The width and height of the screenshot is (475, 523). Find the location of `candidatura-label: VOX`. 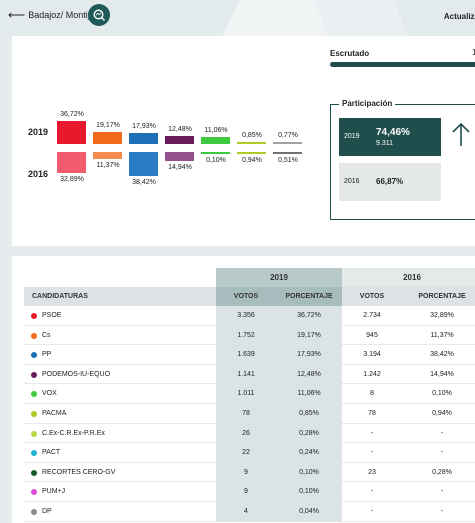

candidatura-label: VOX is located at coordinates (49, 394).